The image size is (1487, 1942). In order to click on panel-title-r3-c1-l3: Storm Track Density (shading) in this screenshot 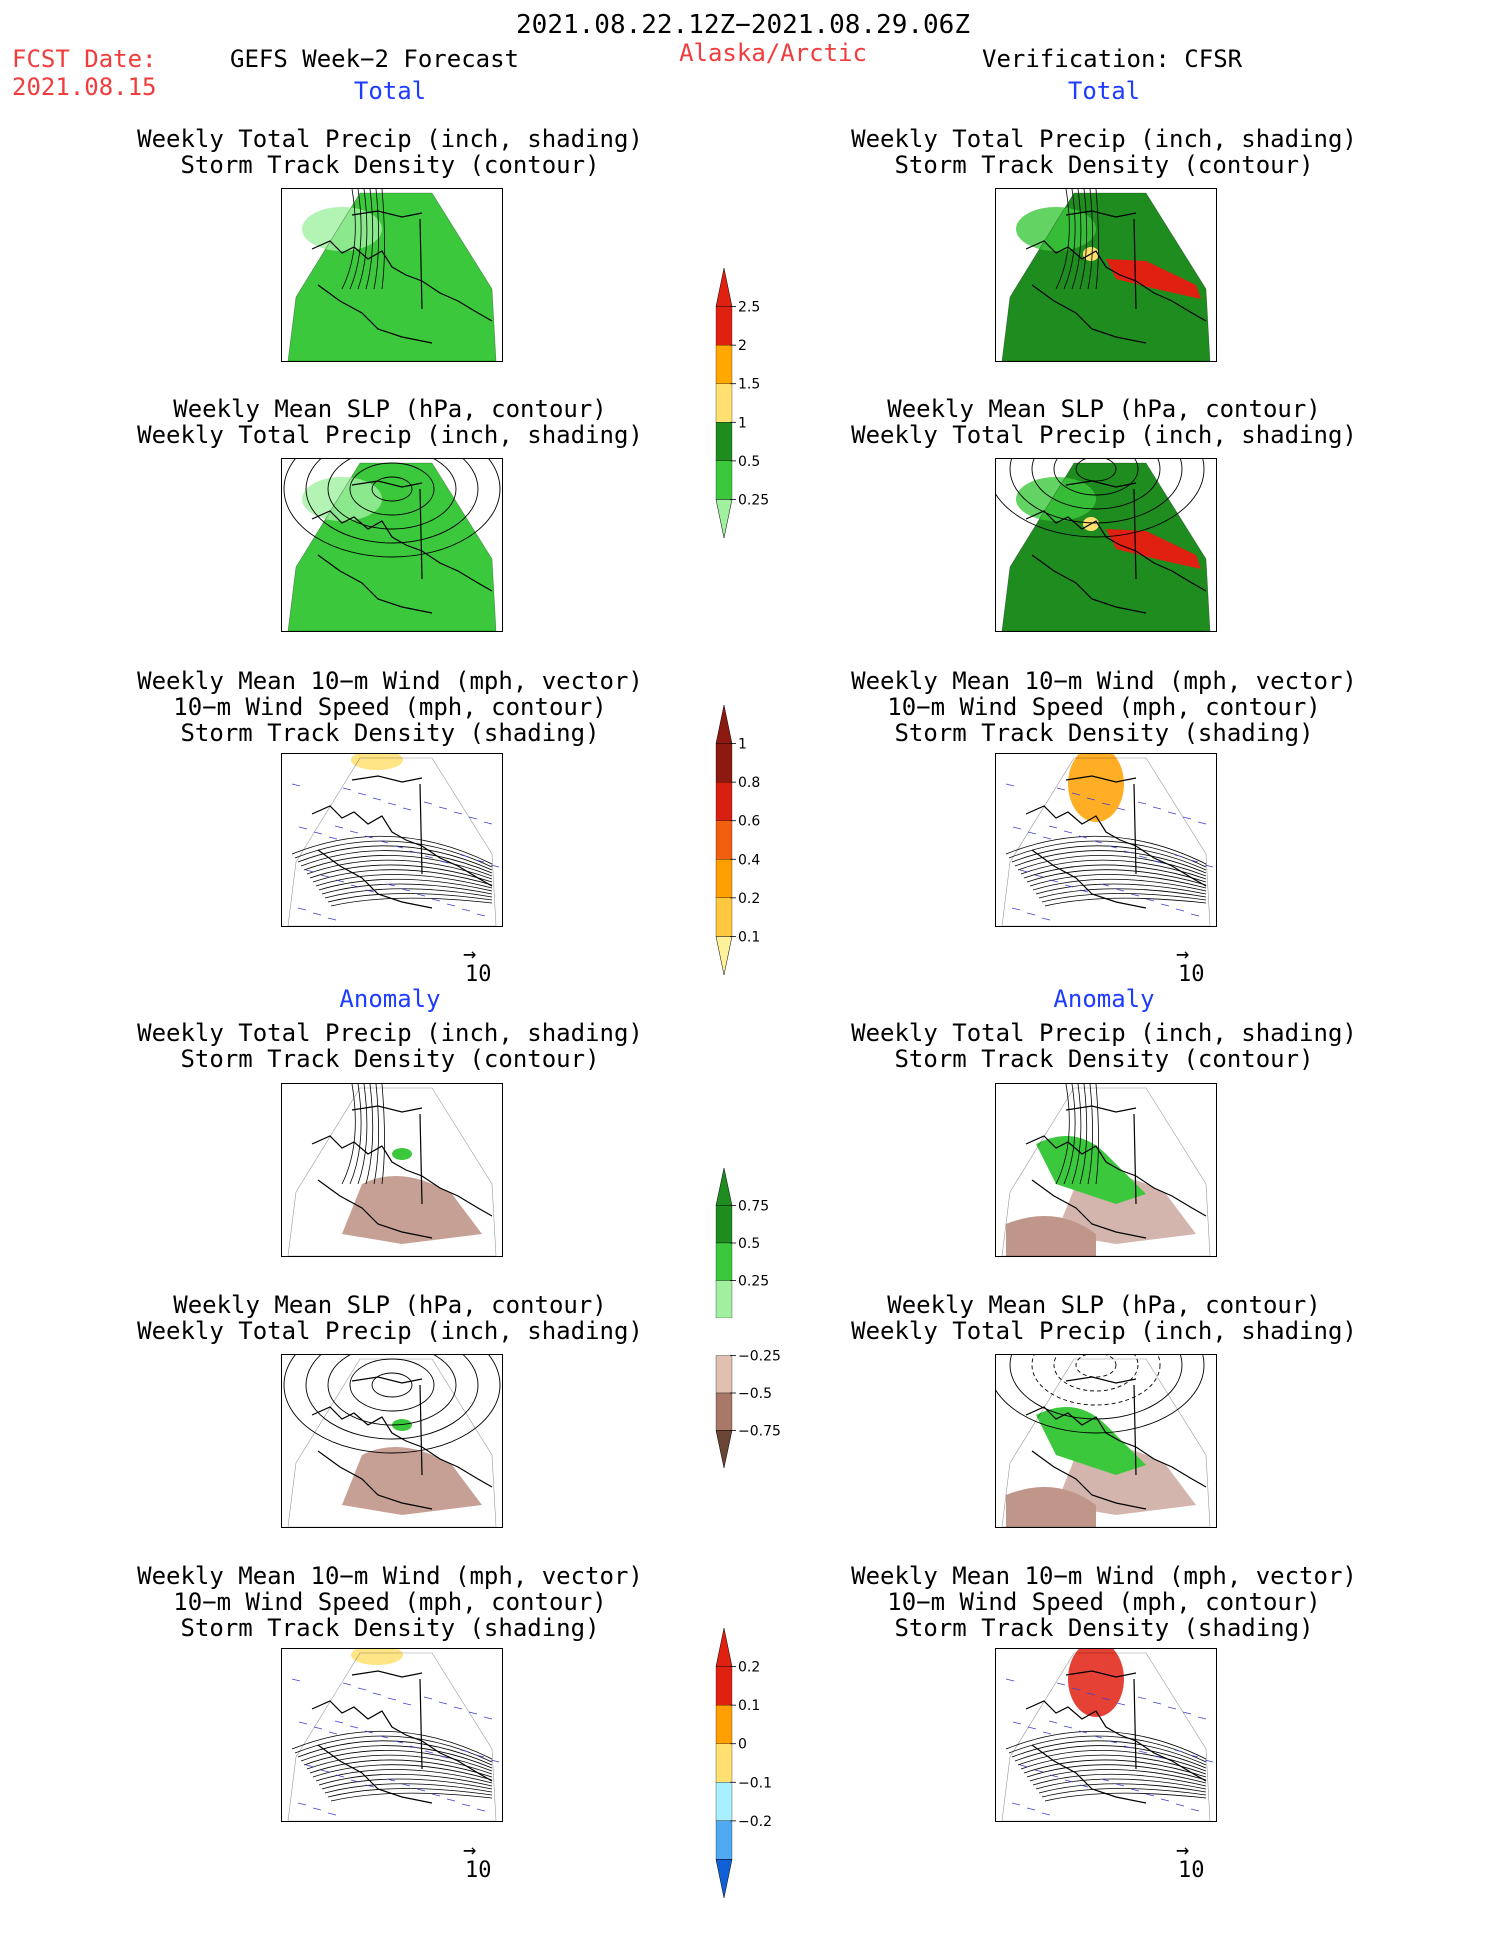, I will do `click(390, 733)`.